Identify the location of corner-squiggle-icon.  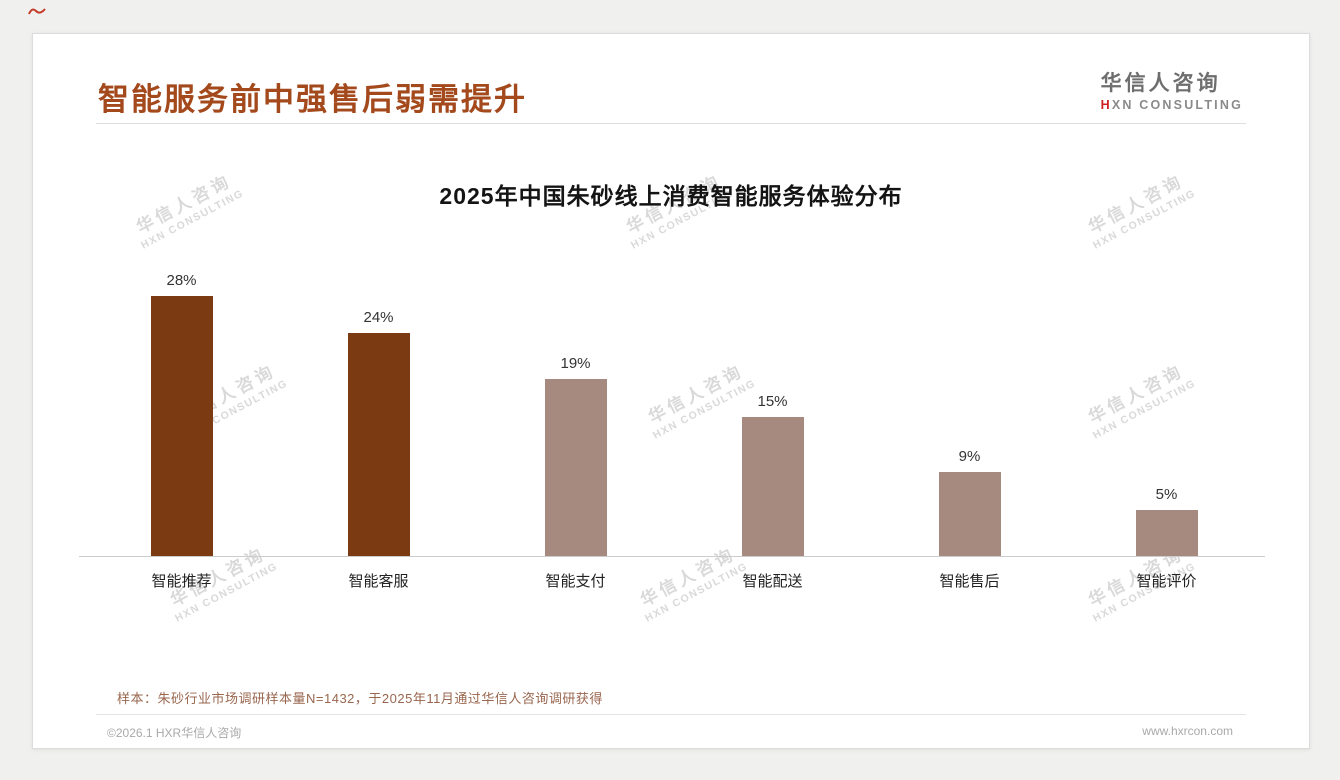
(37, 11).